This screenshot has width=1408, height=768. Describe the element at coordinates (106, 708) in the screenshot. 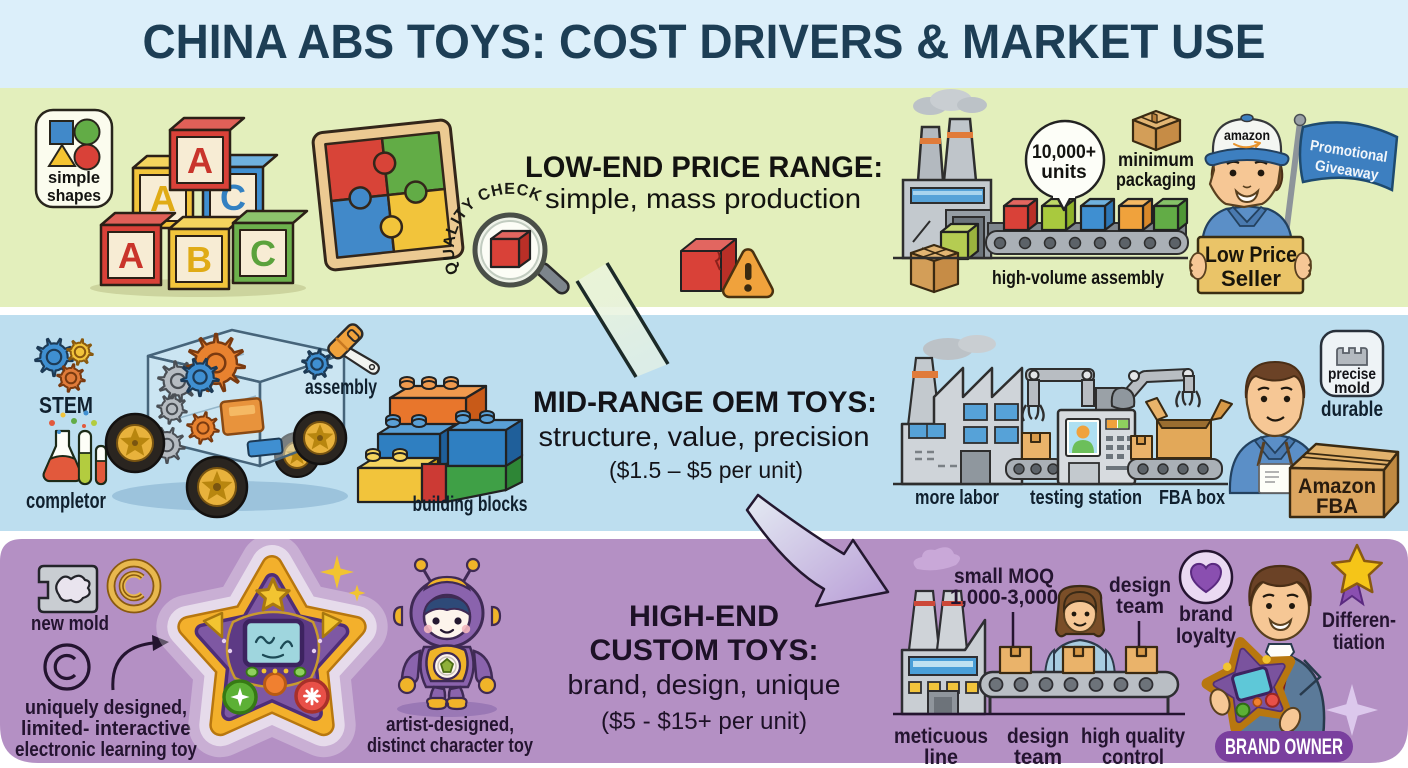

I see `svg-text: uniquely designed,` at that location.